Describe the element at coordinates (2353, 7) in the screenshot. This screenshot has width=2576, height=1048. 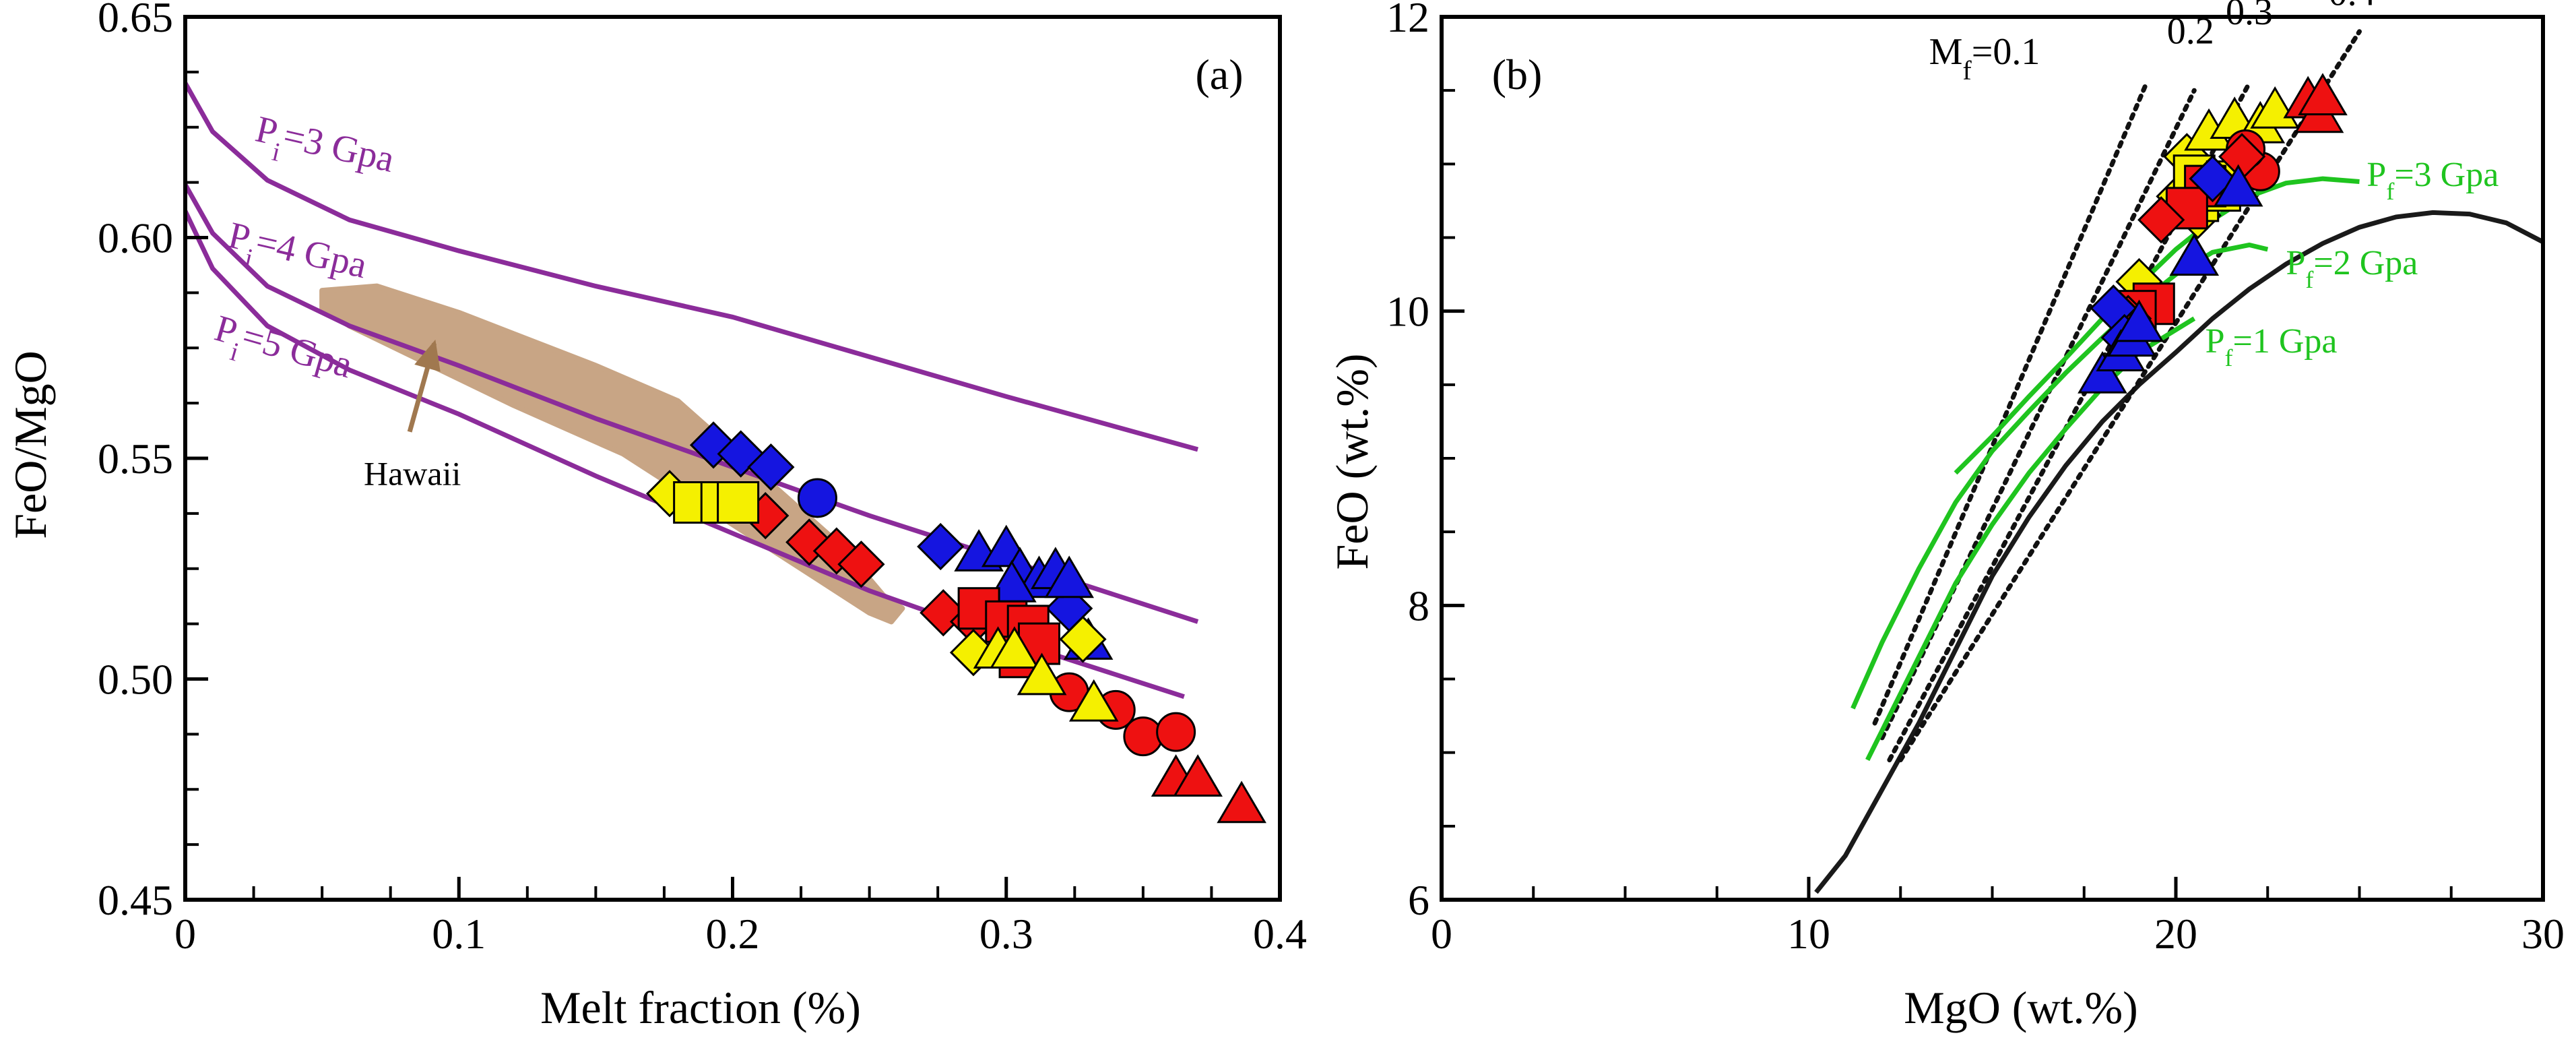
I see `mf-label-4: 0.4` at that location.